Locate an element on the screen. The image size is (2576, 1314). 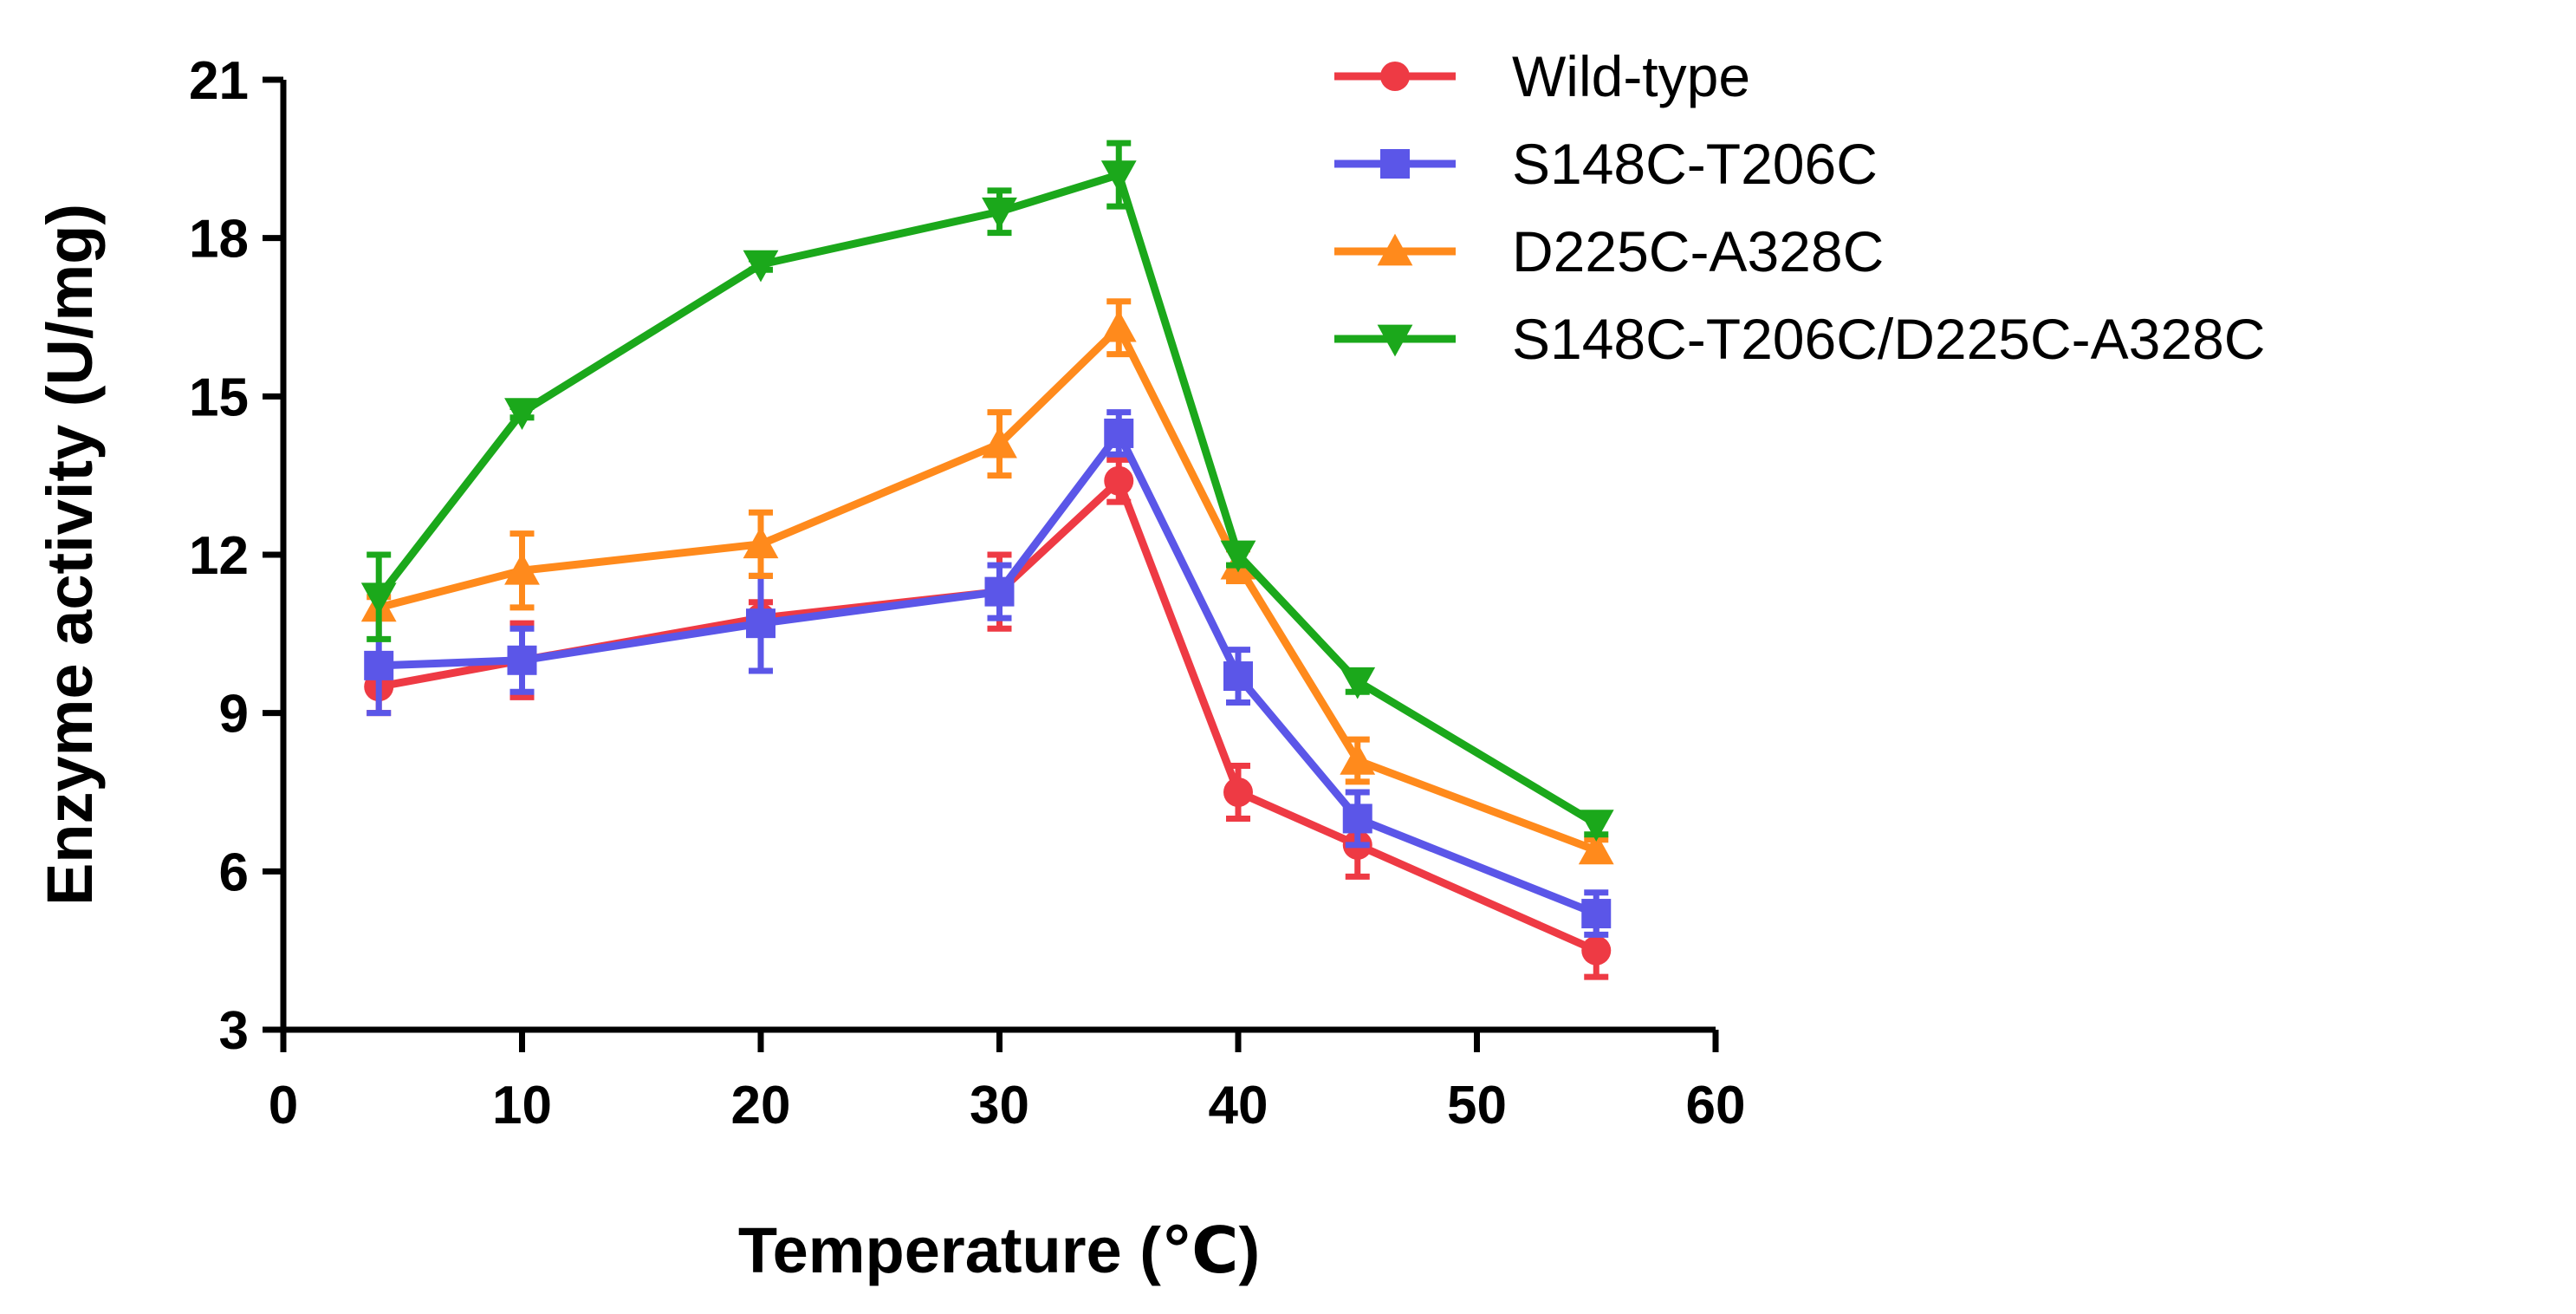
y-ticks: 3 6 9 12 15 18 21 is located at coordinates (236, 556).